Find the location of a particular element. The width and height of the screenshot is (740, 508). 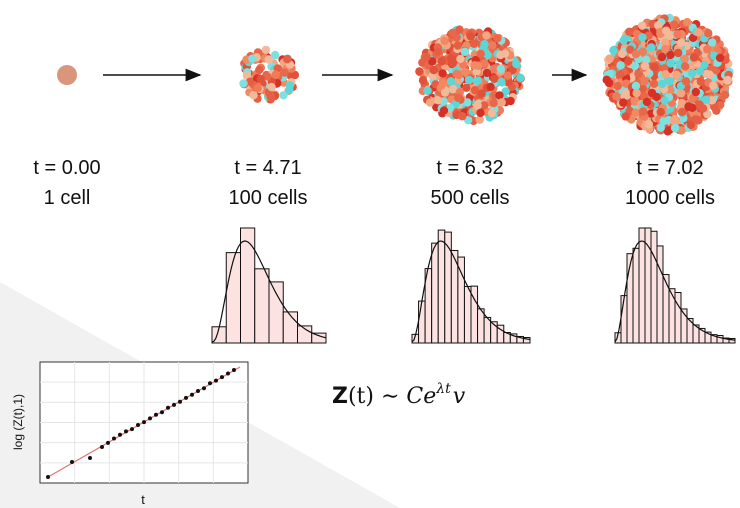

y-axis-label: log (Z(t),1) is located at coordinates (18, 422).